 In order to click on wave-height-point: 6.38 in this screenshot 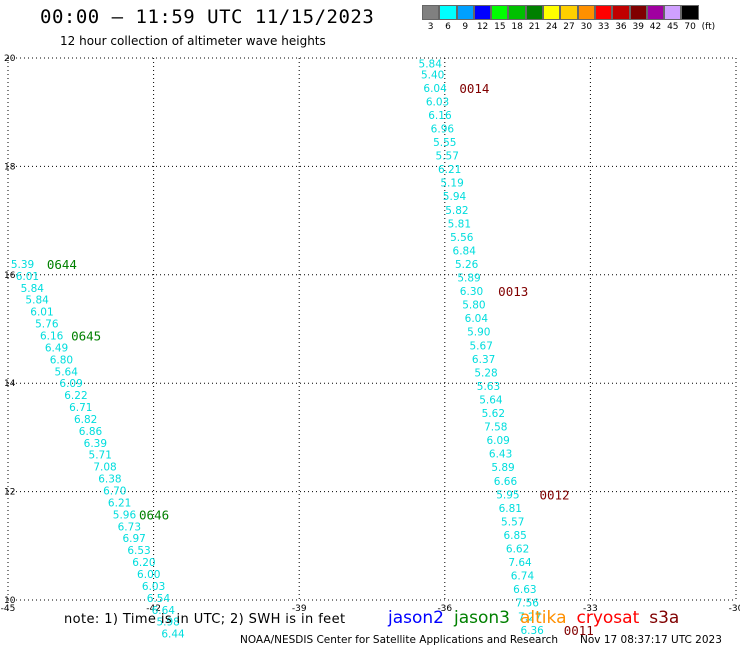, I will do `click(109, 480)`.